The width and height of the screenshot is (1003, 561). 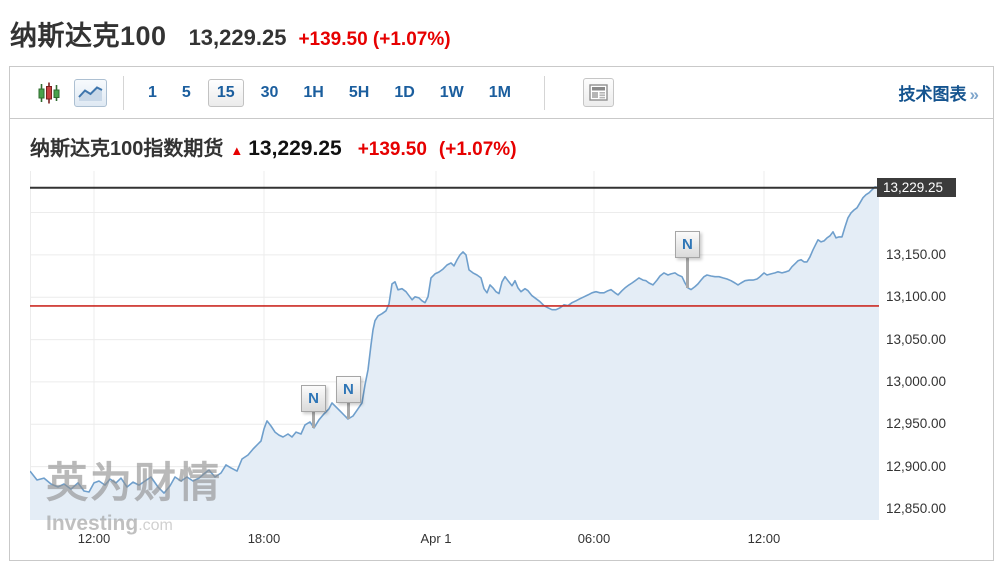 I want to click on price-tick-label: 12,950.00, so click(x=916, y=424).